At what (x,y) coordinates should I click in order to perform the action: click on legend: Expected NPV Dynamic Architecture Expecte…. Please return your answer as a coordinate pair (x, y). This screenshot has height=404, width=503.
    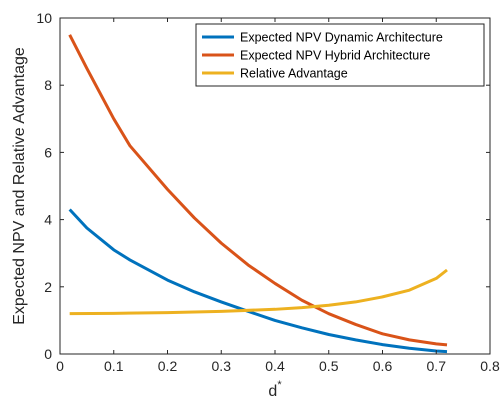
    Looking at the image, I should click on (340, 55).